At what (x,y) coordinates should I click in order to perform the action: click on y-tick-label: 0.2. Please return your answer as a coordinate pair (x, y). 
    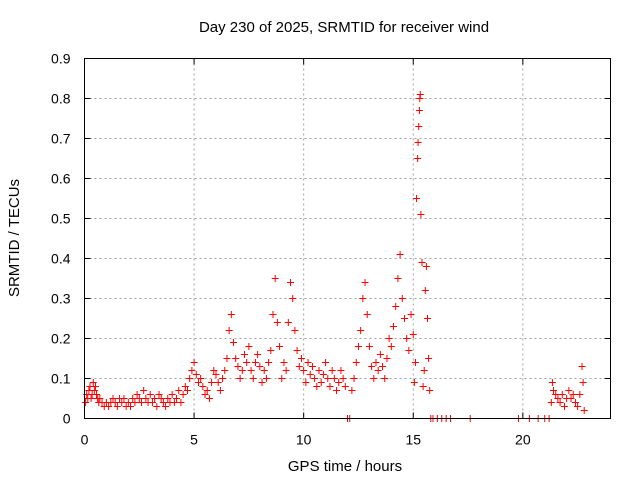
    Looking at the image, I should click on (61, 339).